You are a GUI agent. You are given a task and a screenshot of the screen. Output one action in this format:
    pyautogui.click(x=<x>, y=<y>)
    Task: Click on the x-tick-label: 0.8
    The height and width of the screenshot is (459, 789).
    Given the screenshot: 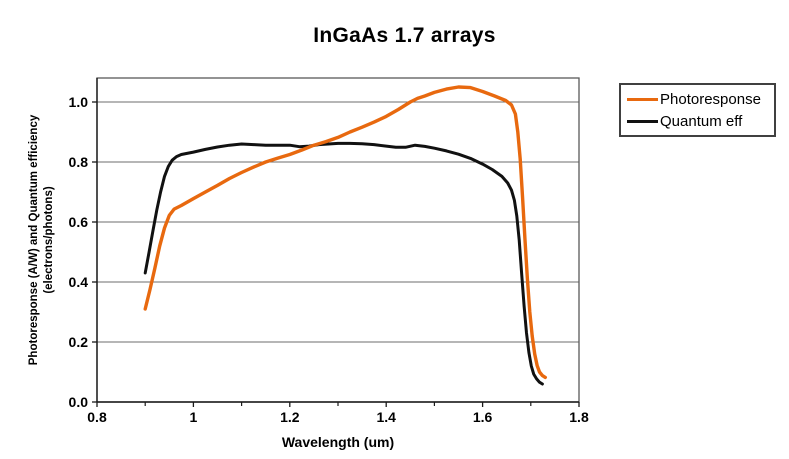 What is the action you would take?
    pyautogui.click(x=97, y=417)
    